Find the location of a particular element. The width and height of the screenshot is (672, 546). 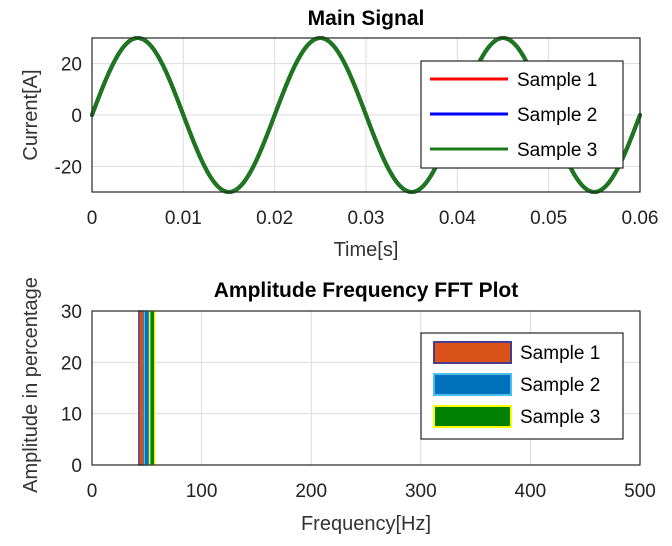

fft-y-tick-label: 20 is located at coordinates (71, 363).